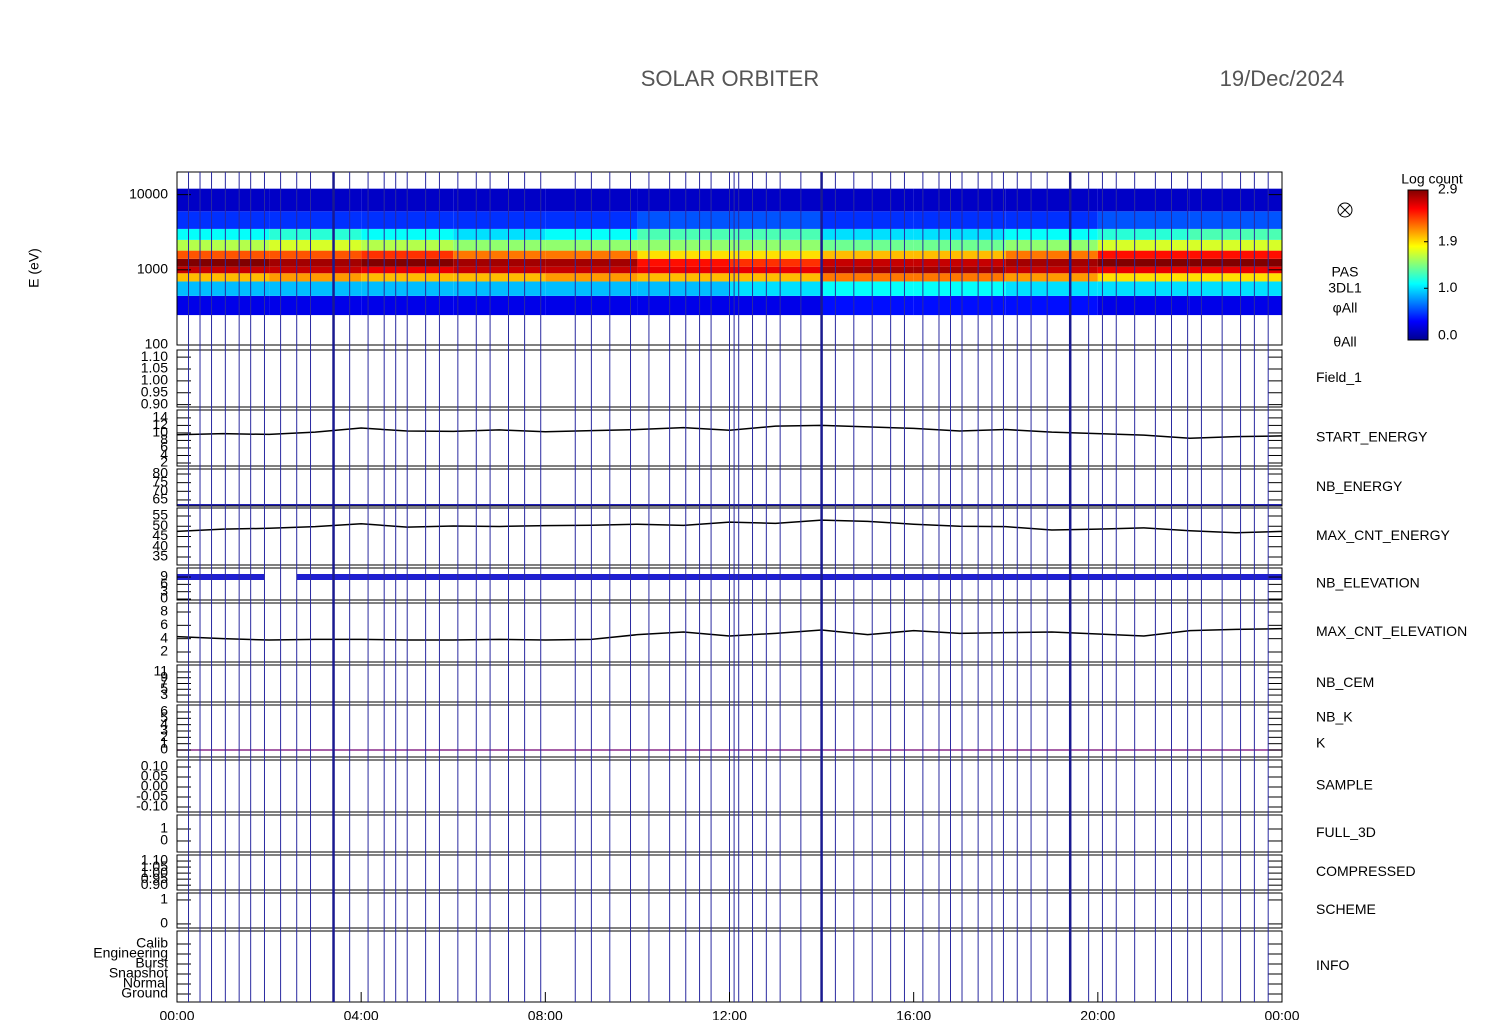 This screenshot has height=1020, width=1512. What do you see at coordinates (164, 688) in the screenshot?
I see `y-tick-label: 5` at bounding box center [164, 688].